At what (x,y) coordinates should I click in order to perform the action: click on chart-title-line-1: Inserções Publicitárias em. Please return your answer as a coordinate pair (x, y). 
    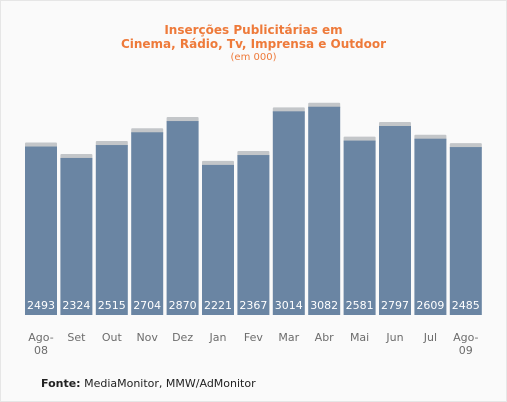
    Looking at the image, I should click on (253, 30).